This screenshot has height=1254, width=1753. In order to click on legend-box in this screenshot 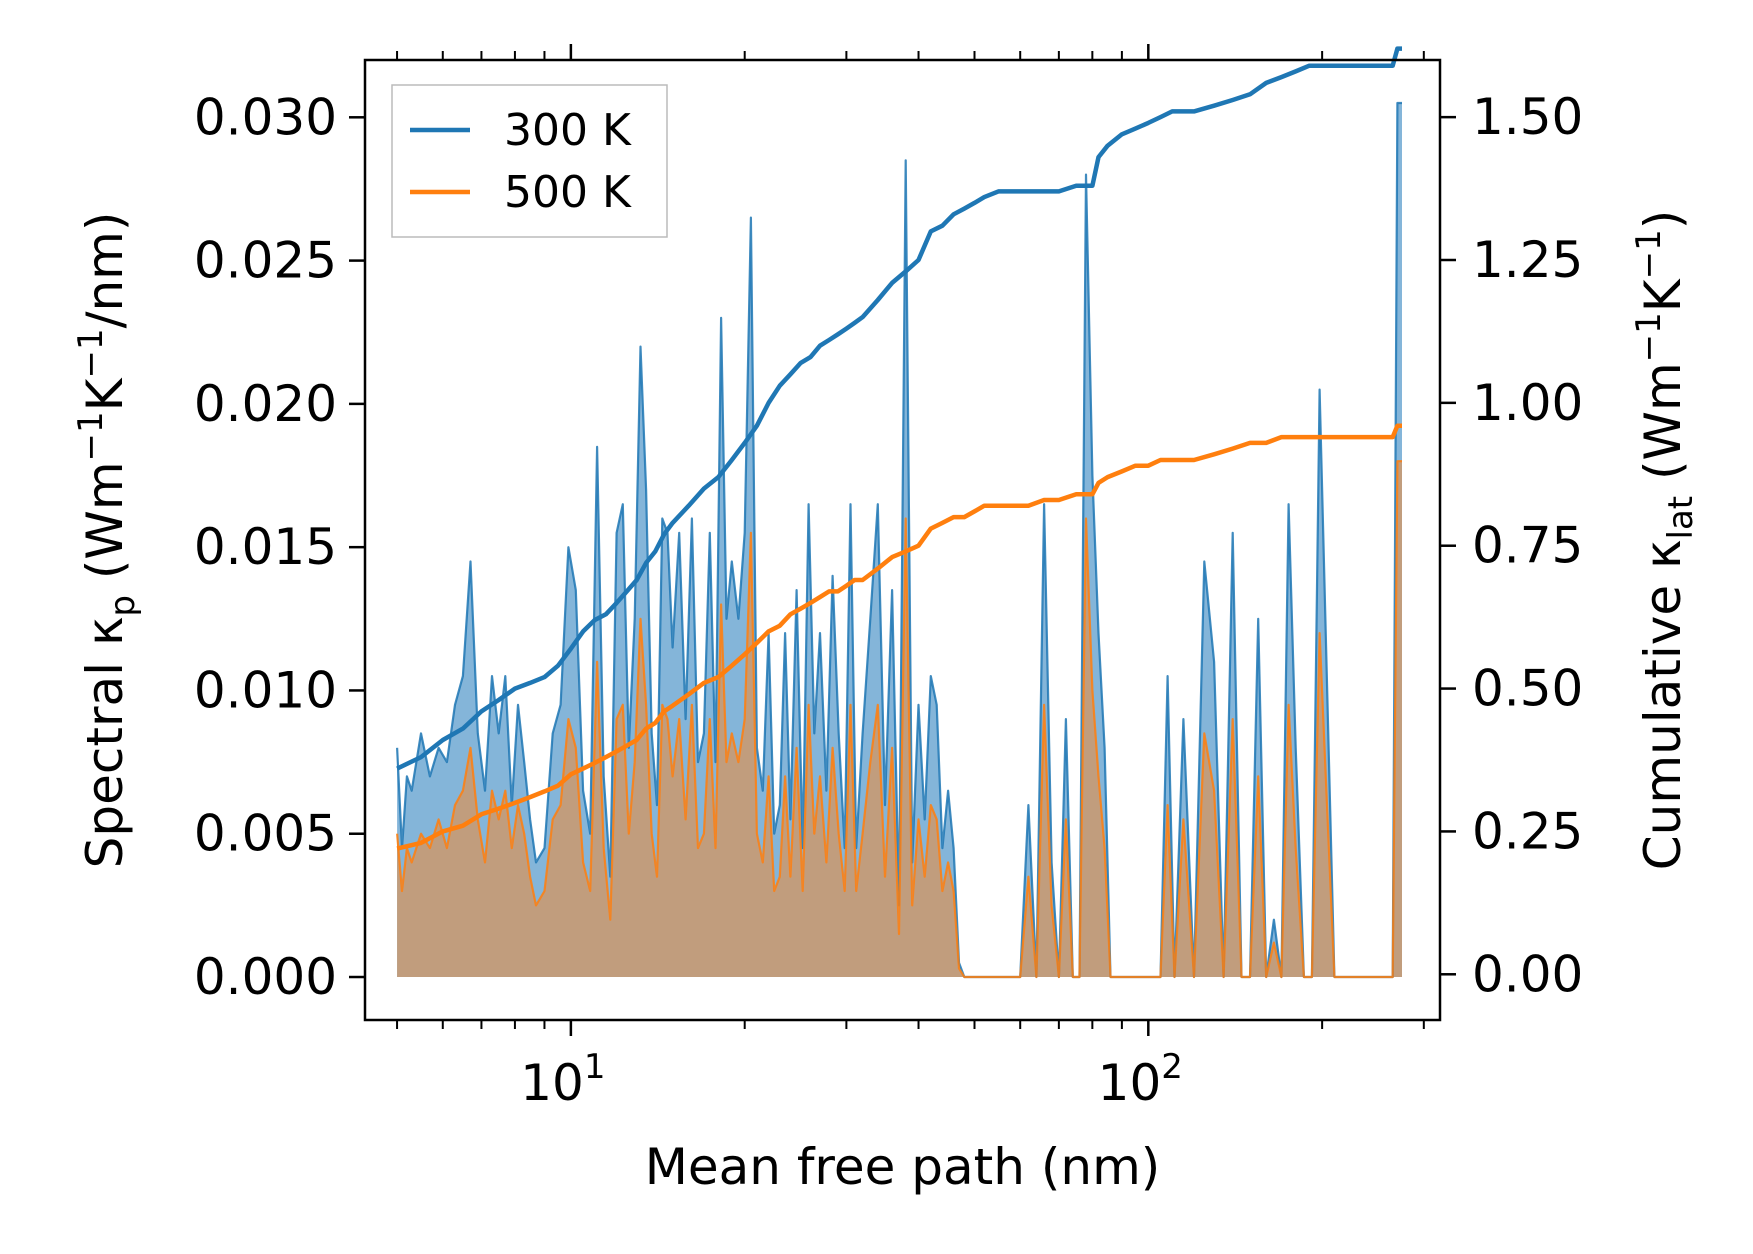, I will do `click(529, 161)`.